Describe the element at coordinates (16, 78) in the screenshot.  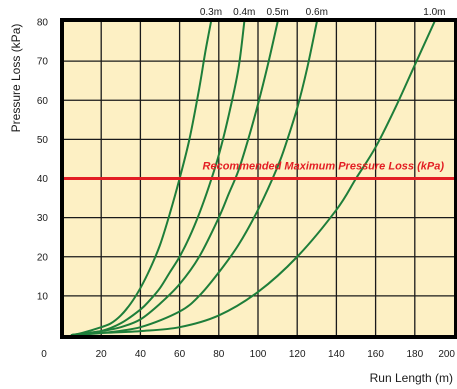
I see `y-axis-label: Pressure Loss (kPa)` at that location.